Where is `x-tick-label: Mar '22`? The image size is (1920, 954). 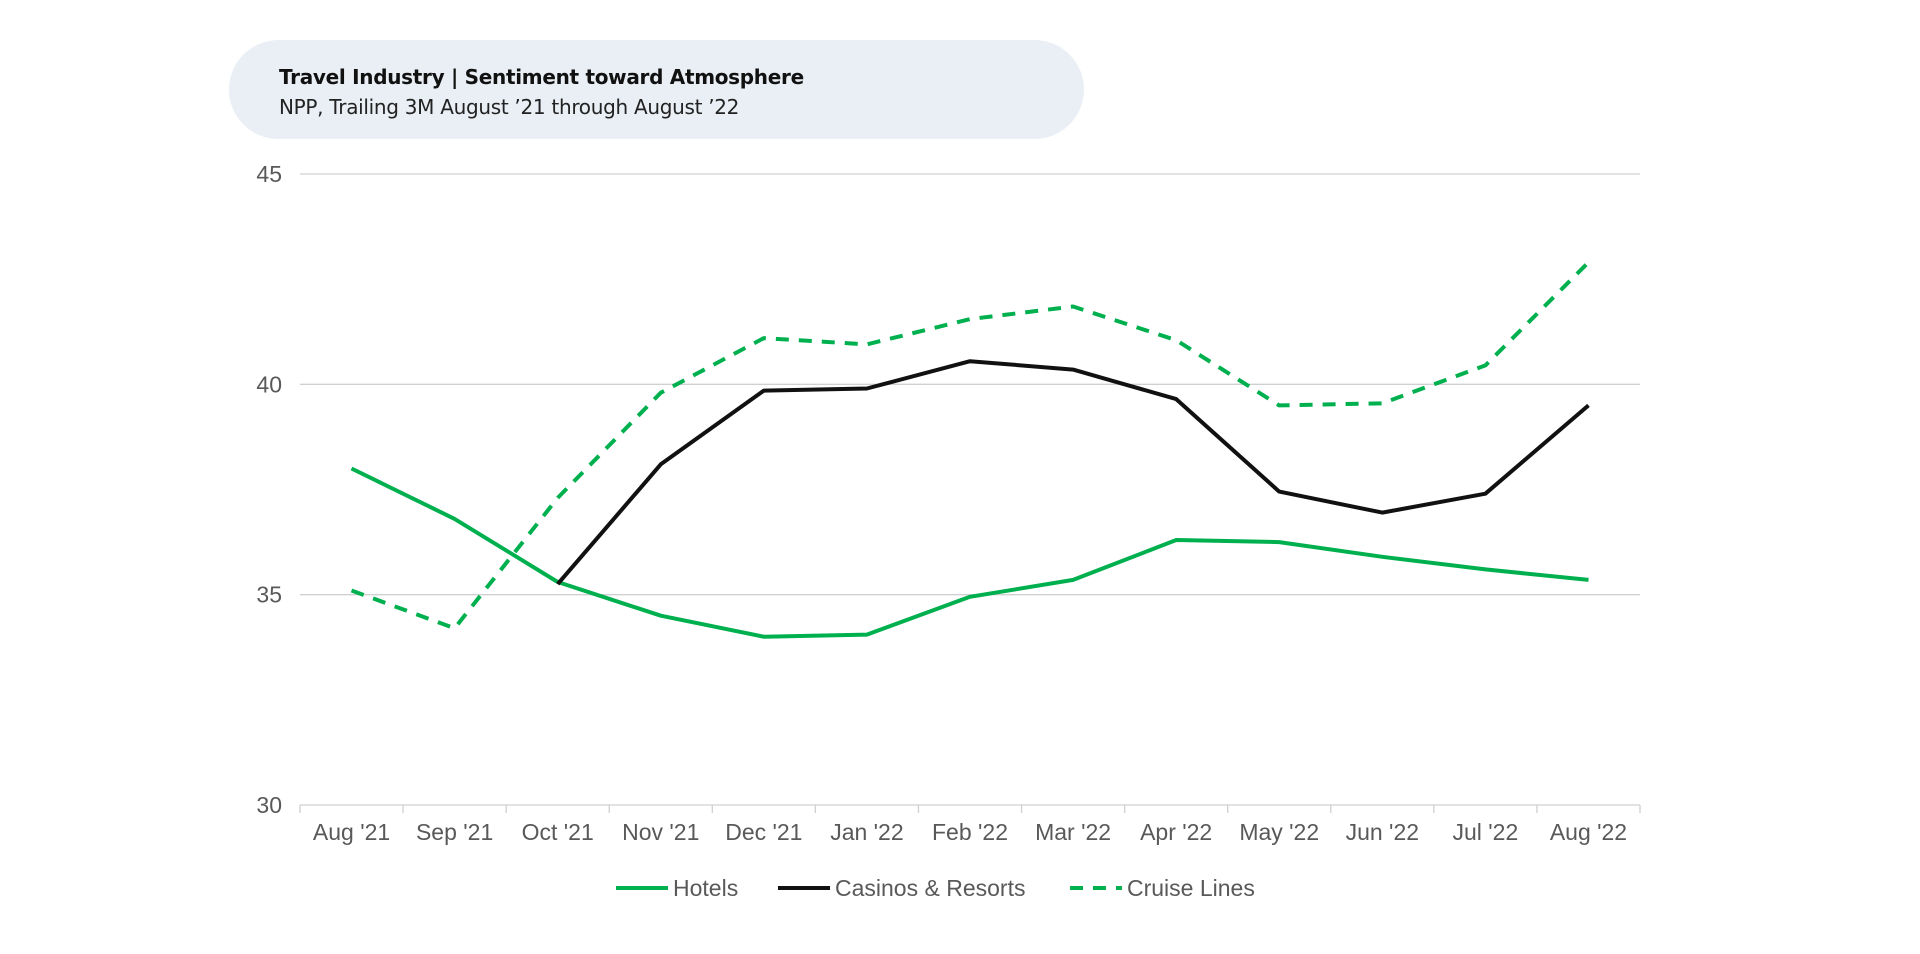 x-tick-label: Mar '22 is located at coordinates (1073, 832).